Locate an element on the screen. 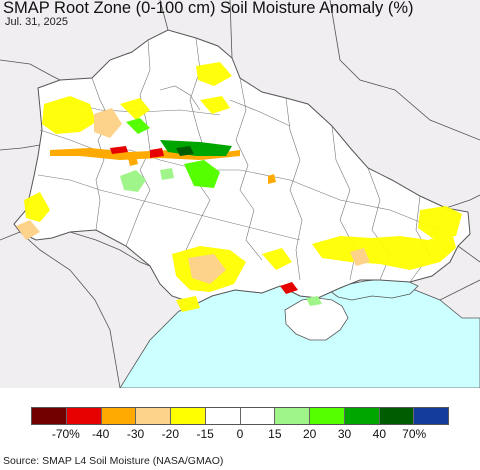  legend-label: 30 is located at coordinates (344, 434).